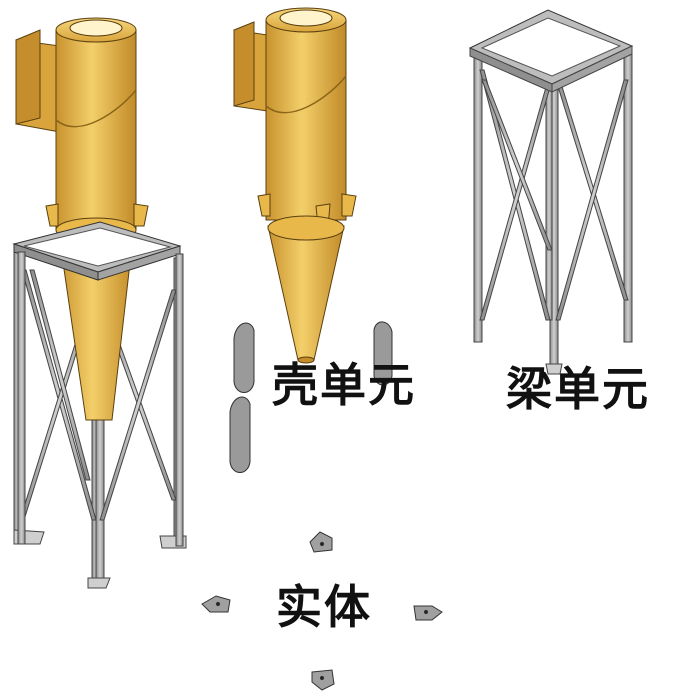  What do you see at coordinates (295, 185) in the screenshot?
I see `shell-model` at bounding box center [295, 185].